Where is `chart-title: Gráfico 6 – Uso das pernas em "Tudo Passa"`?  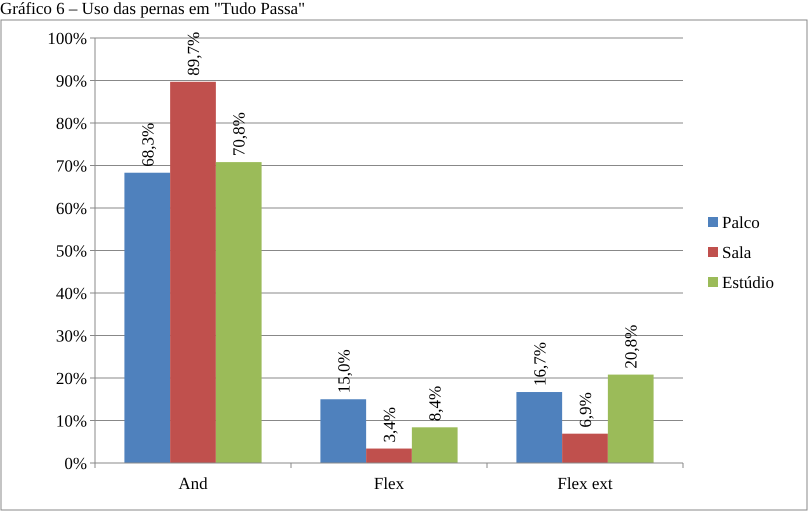 chart-title: Gráfico 6 – Uso das pernas em "Tudo Passa" is located at coordinates (153, 9).